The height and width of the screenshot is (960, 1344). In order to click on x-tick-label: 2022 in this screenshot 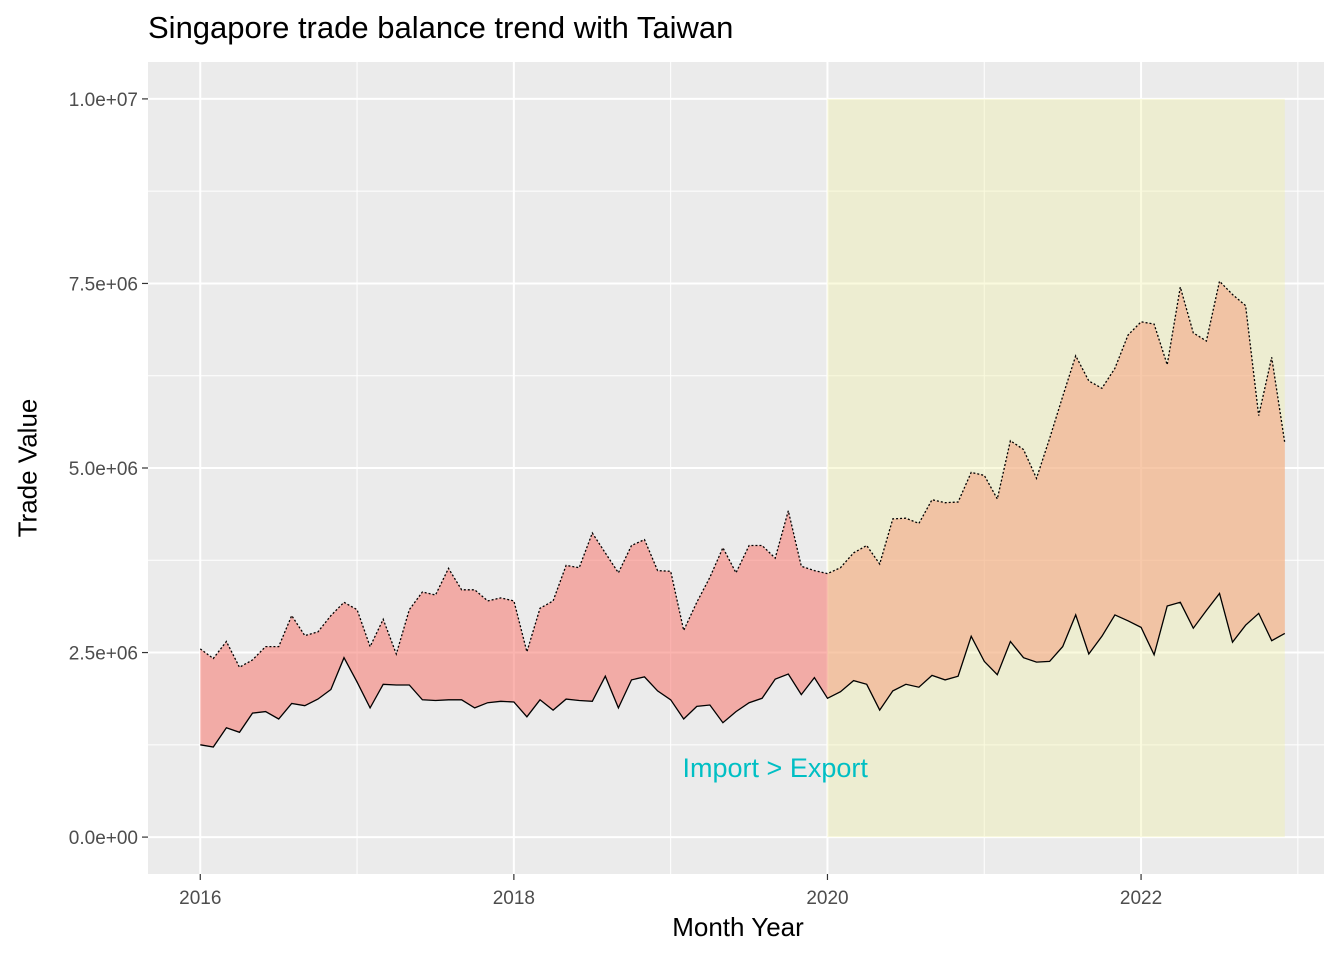, I will do `click(1141, 898)`.